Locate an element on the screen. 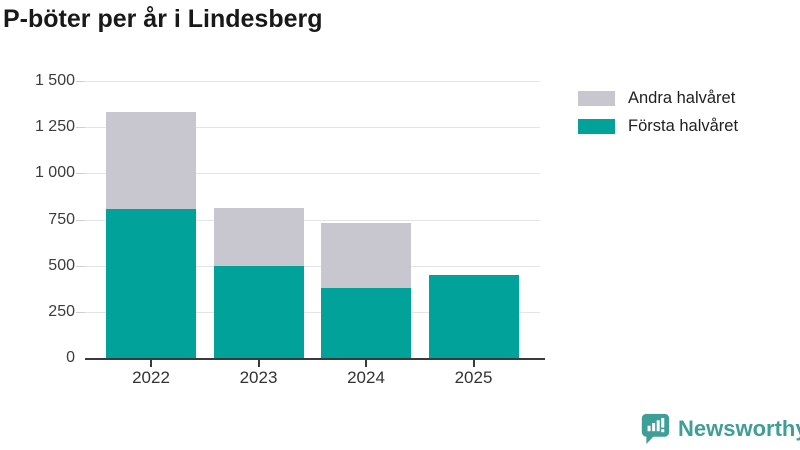  legend-label-andra-halvaret: Andra halvåret is located at coordinates (682, 98).